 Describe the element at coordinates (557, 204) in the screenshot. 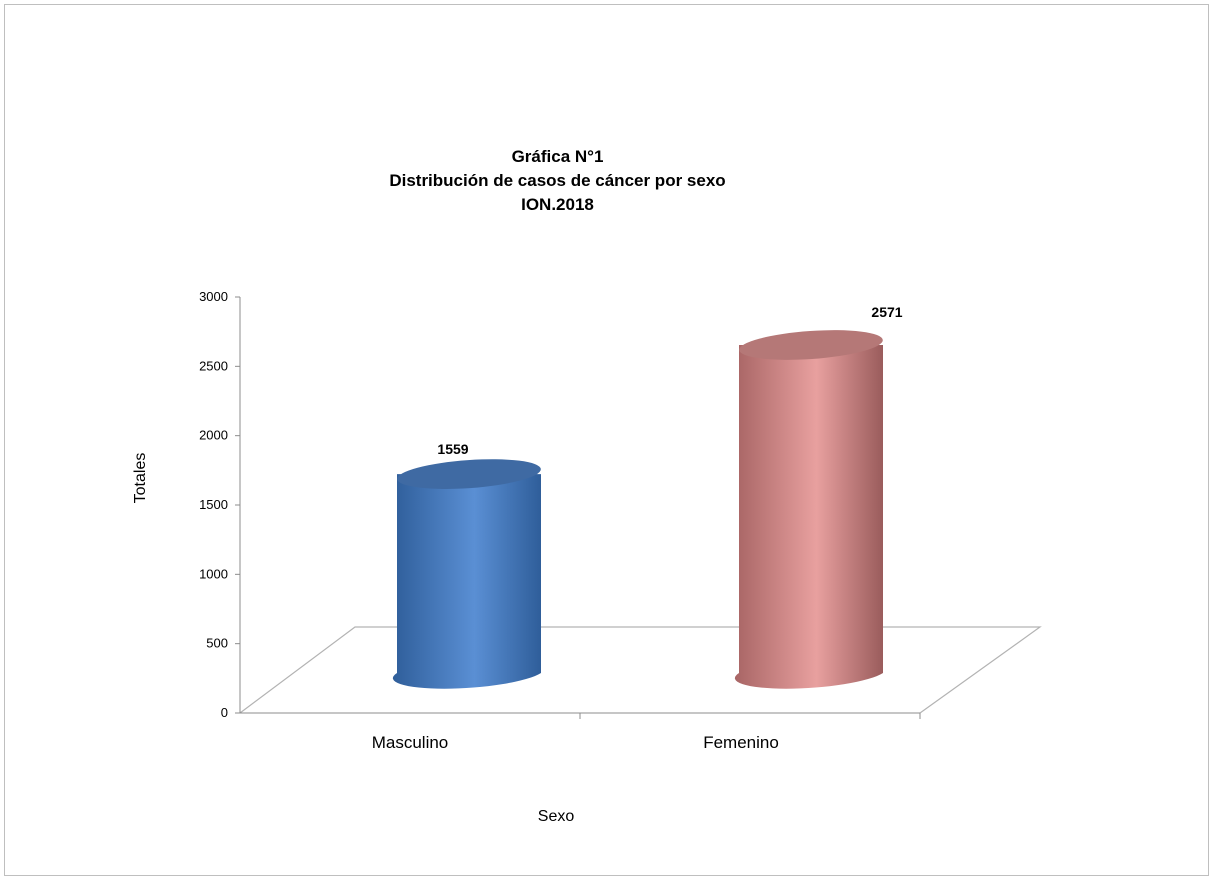

I see `chart-title-line-3: ION.2018` at that location.